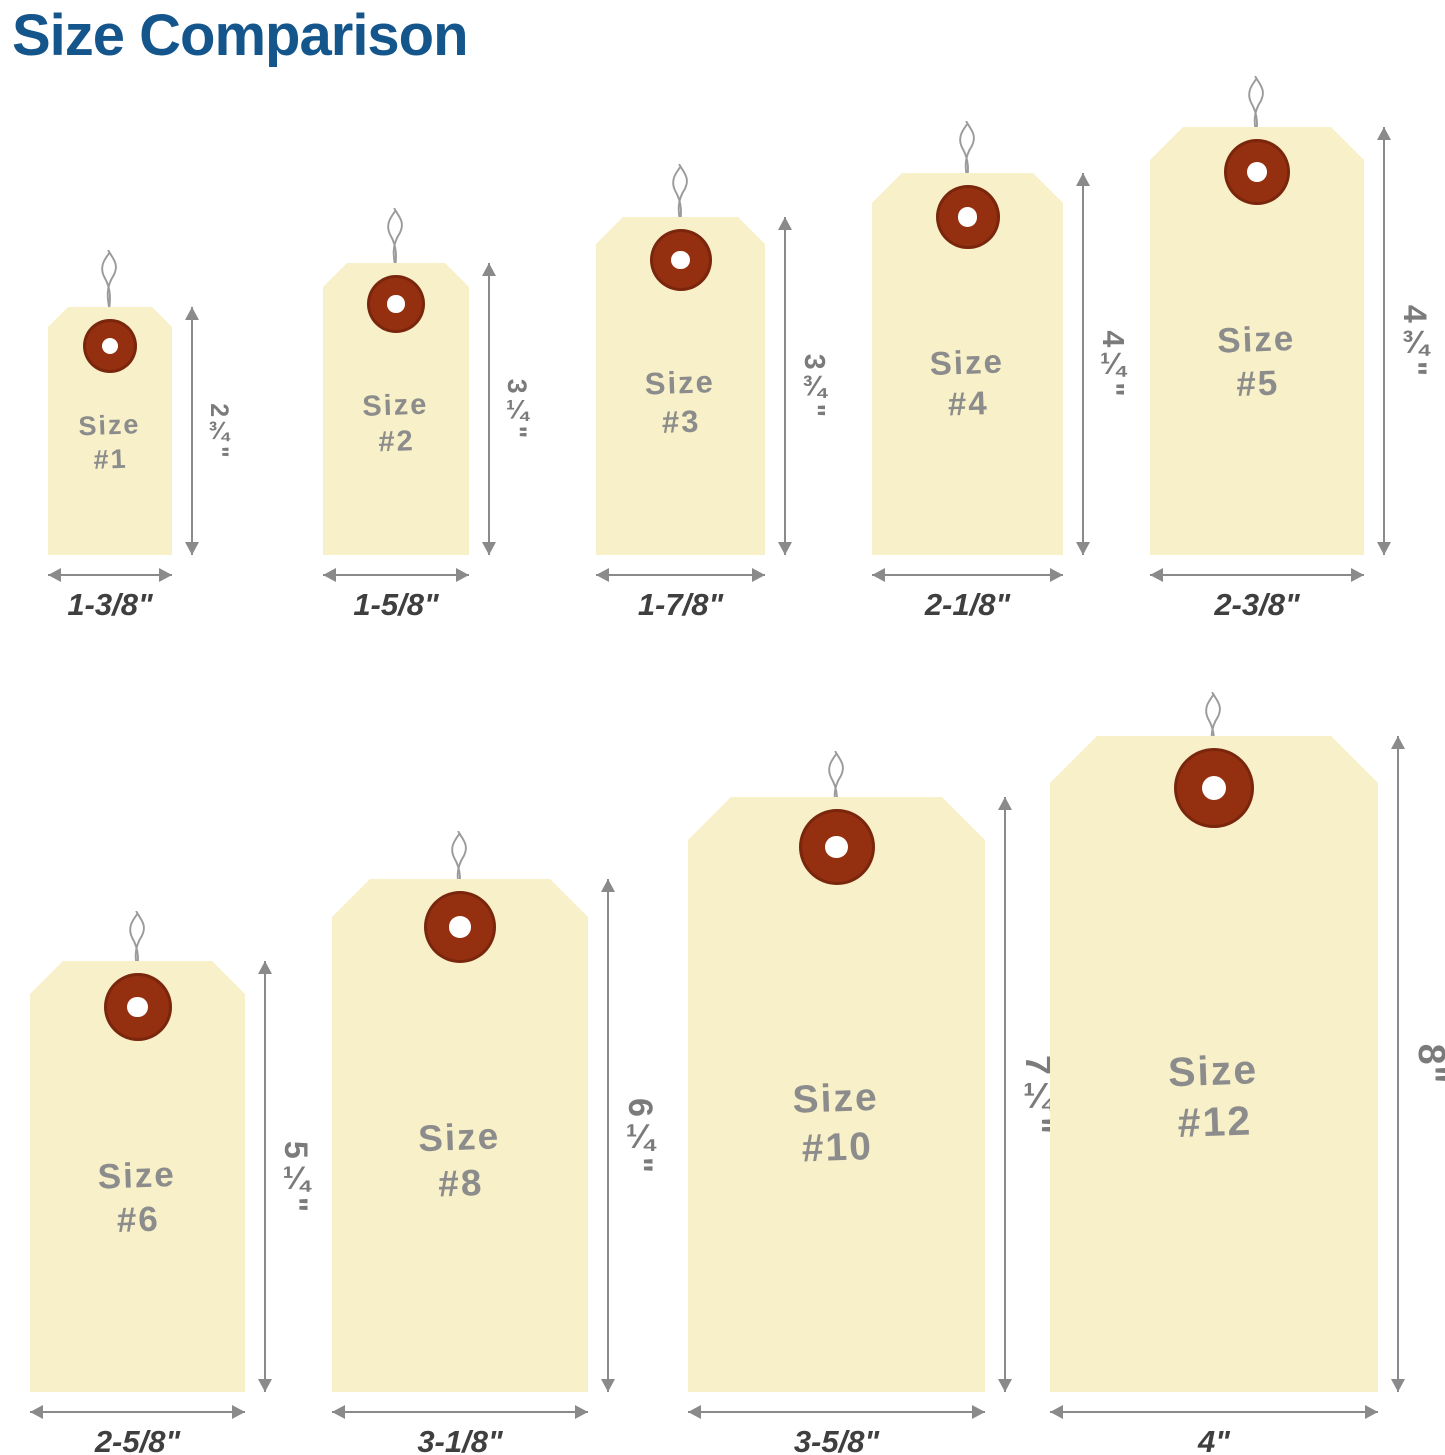 The height and width of the screenshot is (1455, 1445). I want to click on tag-label-number: #3, so click(681, 421).